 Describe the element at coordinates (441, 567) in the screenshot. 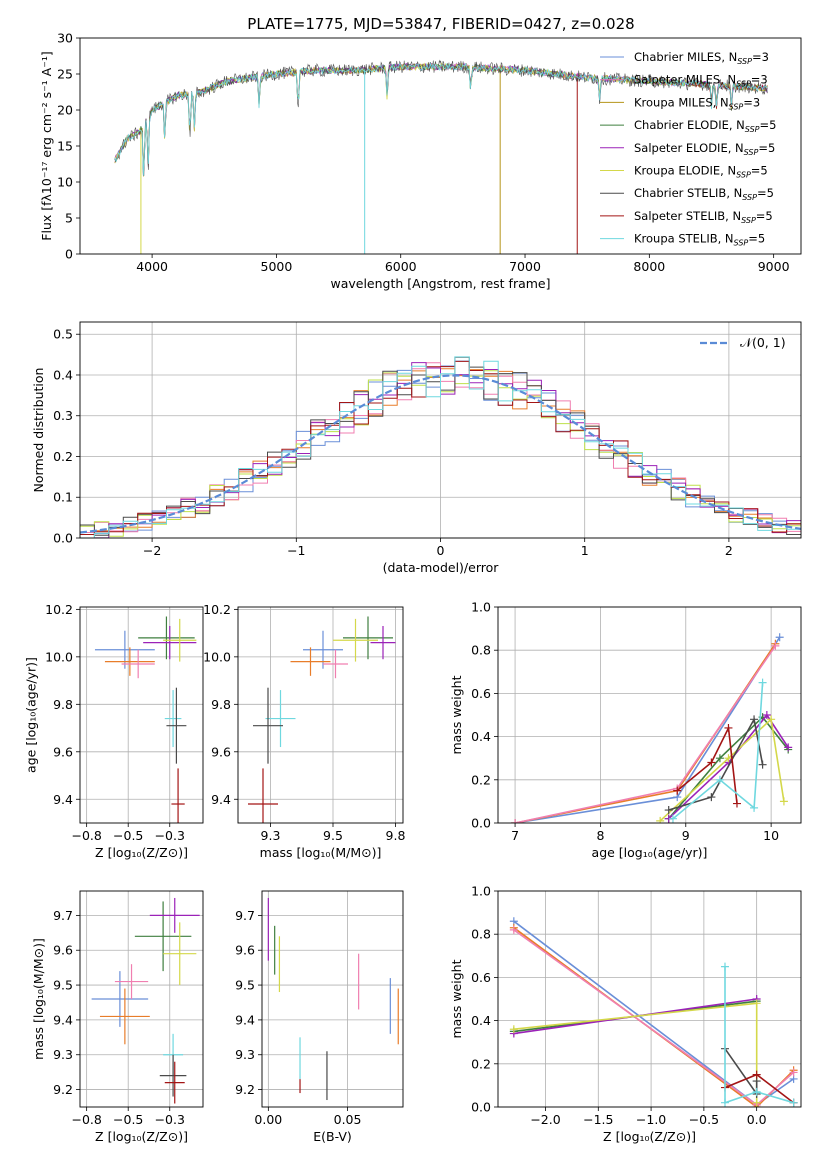

I see `x-axis-label: (data-model)/error` at that location.